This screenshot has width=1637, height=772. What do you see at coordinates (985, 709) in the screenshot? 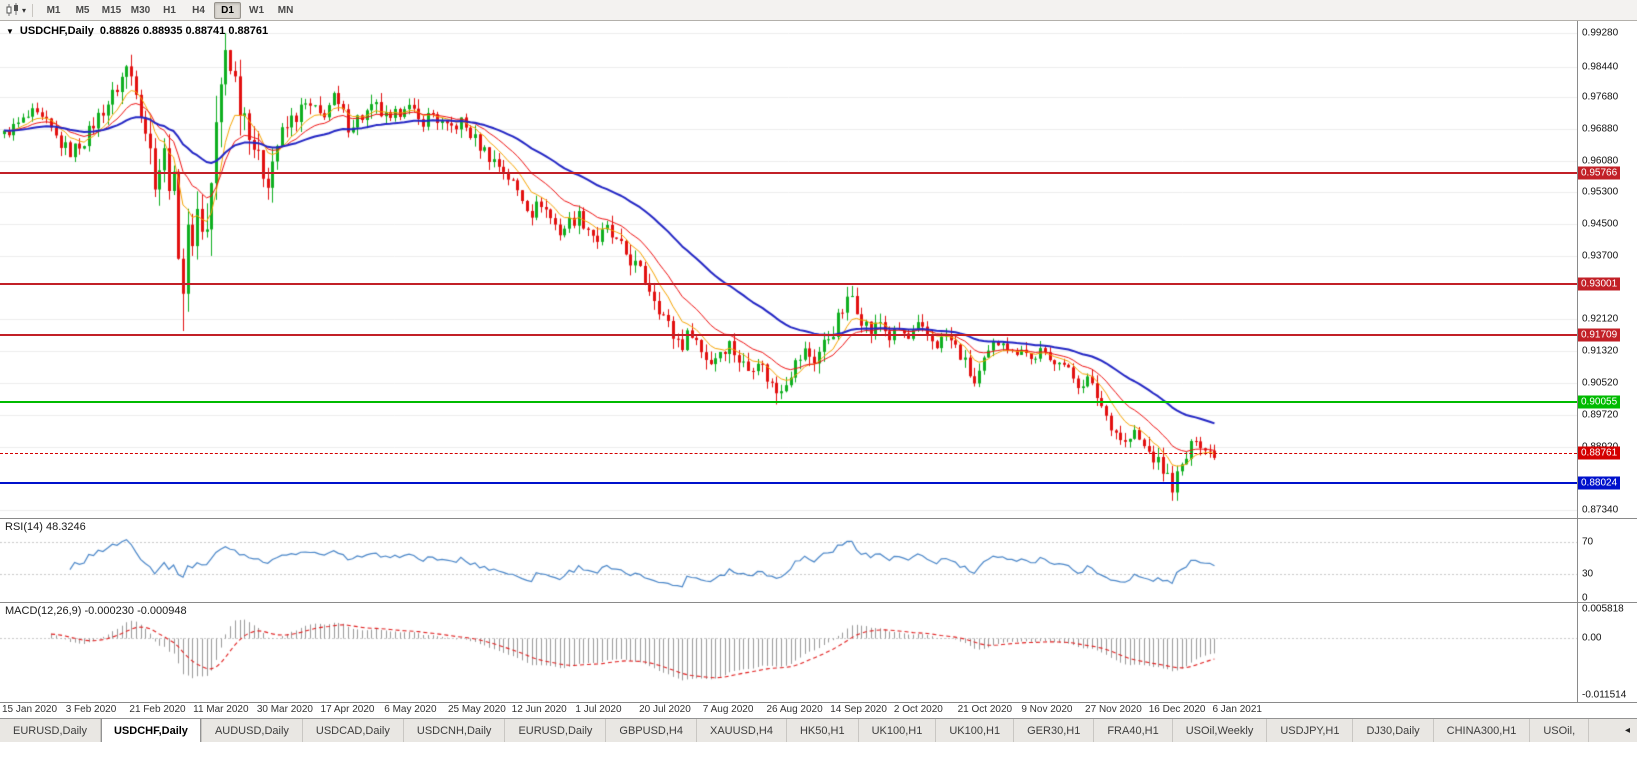
I see `date-axis-label: 21 Oct 2020` at bounding box center [985, 709].